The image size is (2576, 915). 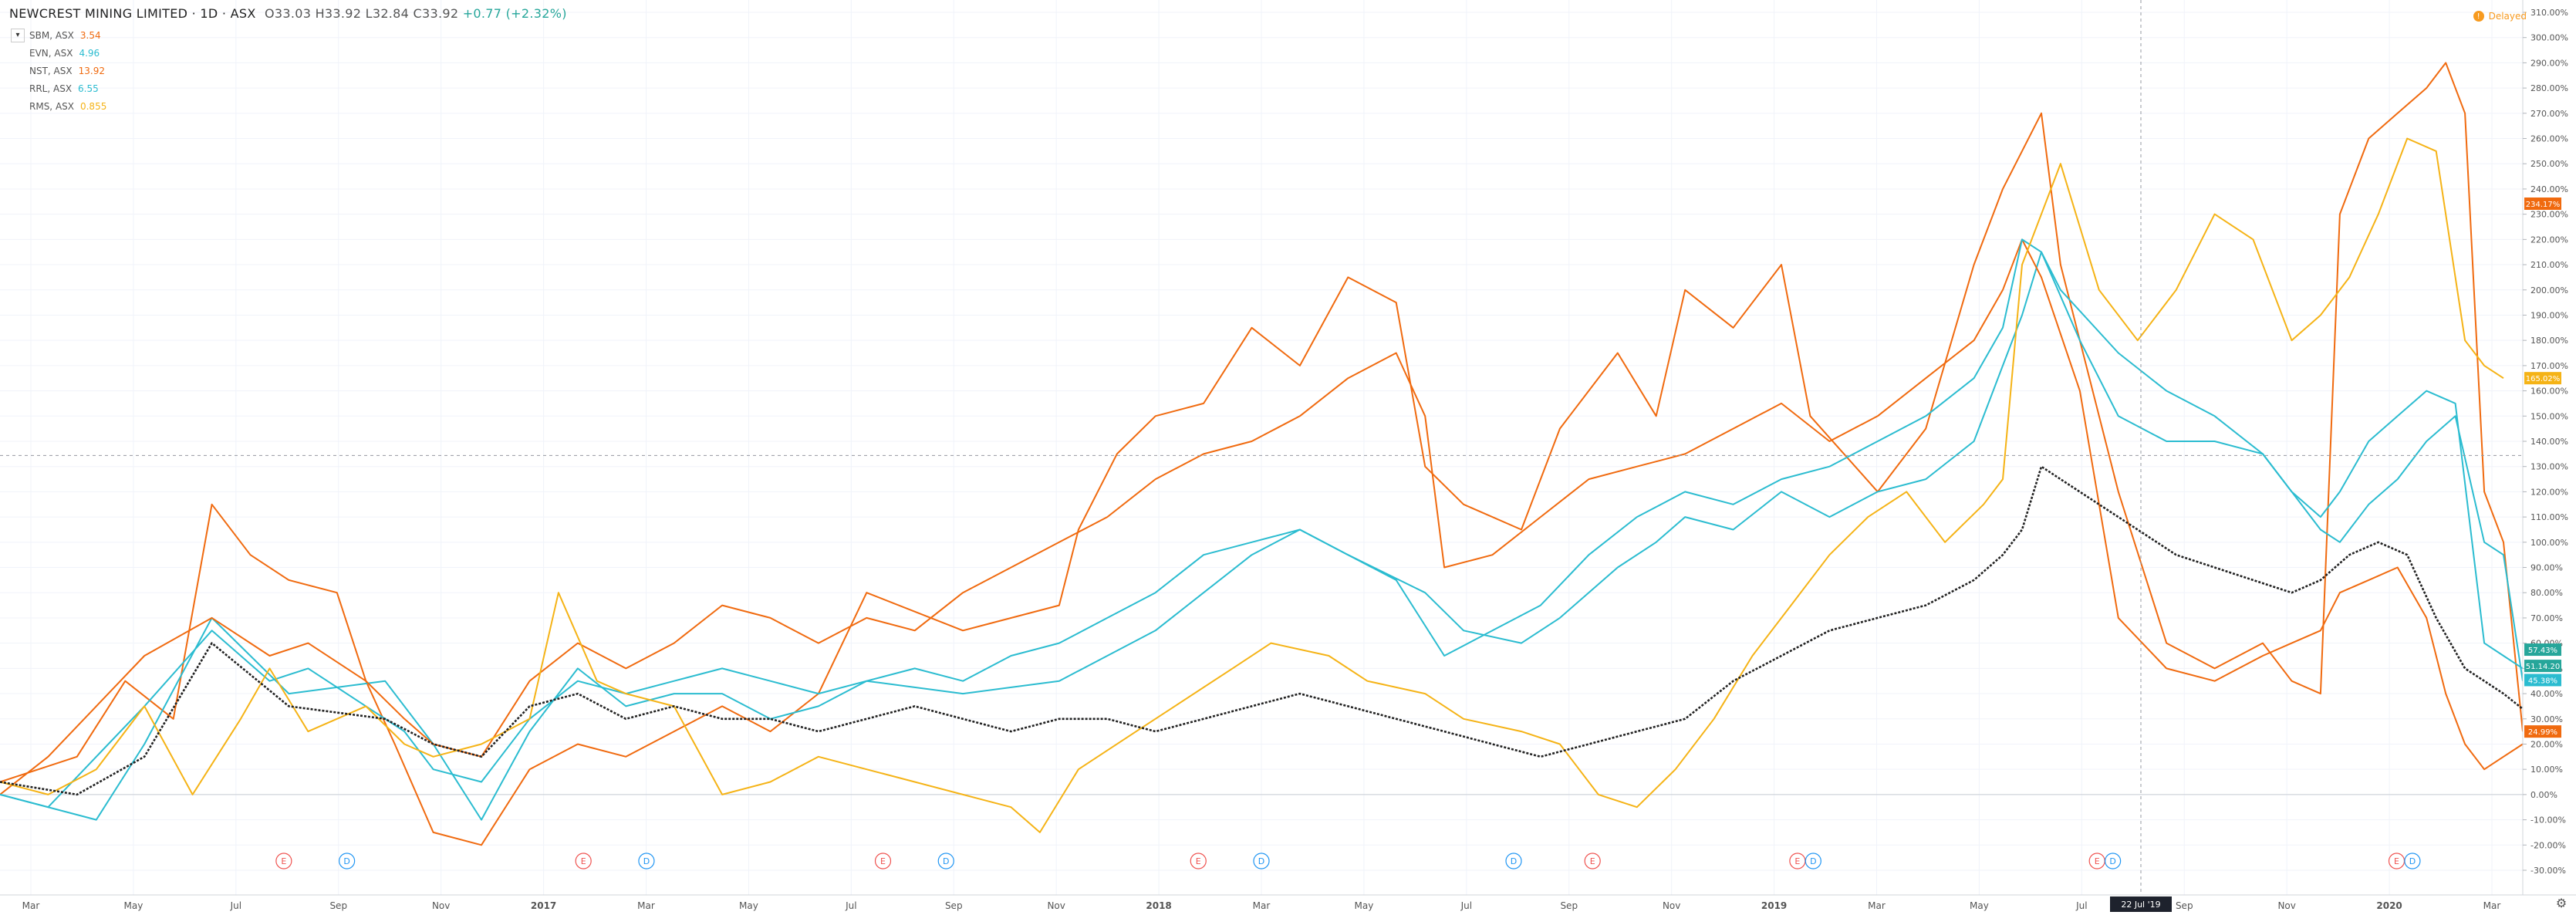 I want to click on legend-row: ▾ SBM, ASX 3.54, so click(x=59, y=35).